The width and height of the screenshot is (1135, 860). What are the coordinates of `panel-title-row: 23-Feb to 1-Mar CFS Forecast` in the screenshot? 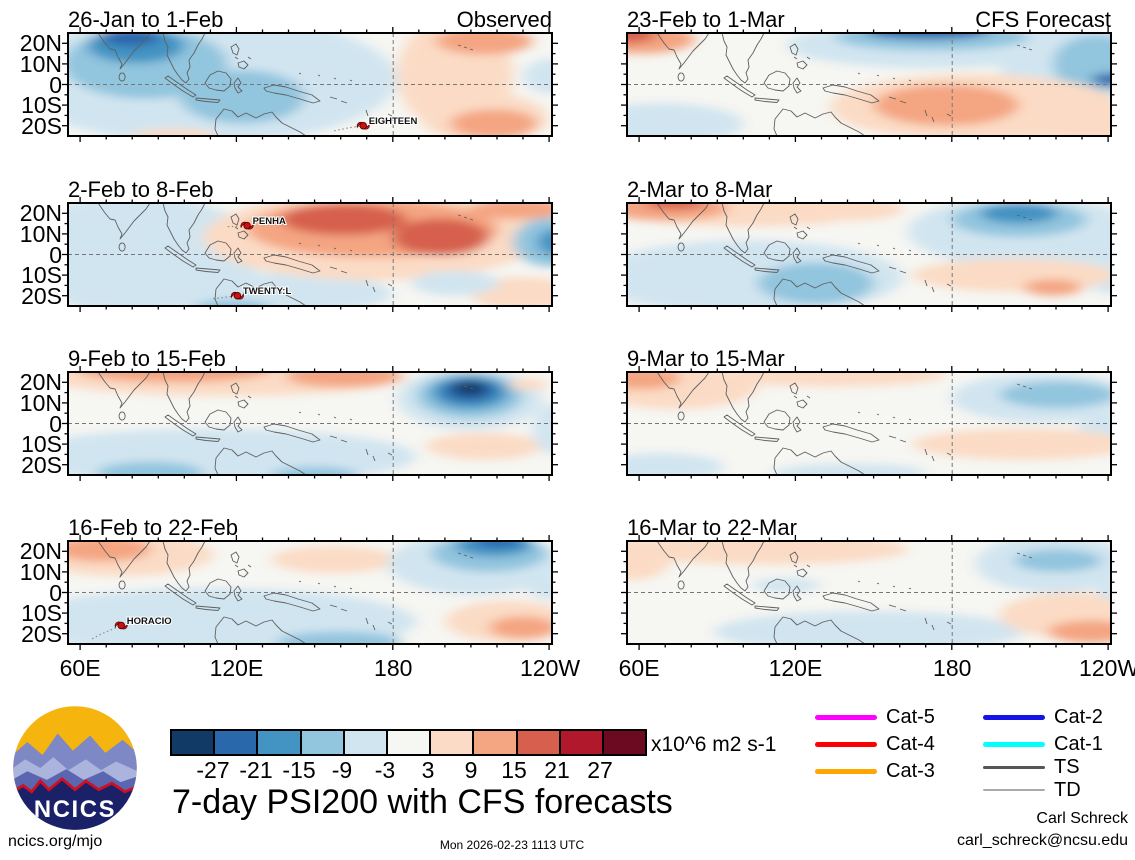 It's located at (869, 18).